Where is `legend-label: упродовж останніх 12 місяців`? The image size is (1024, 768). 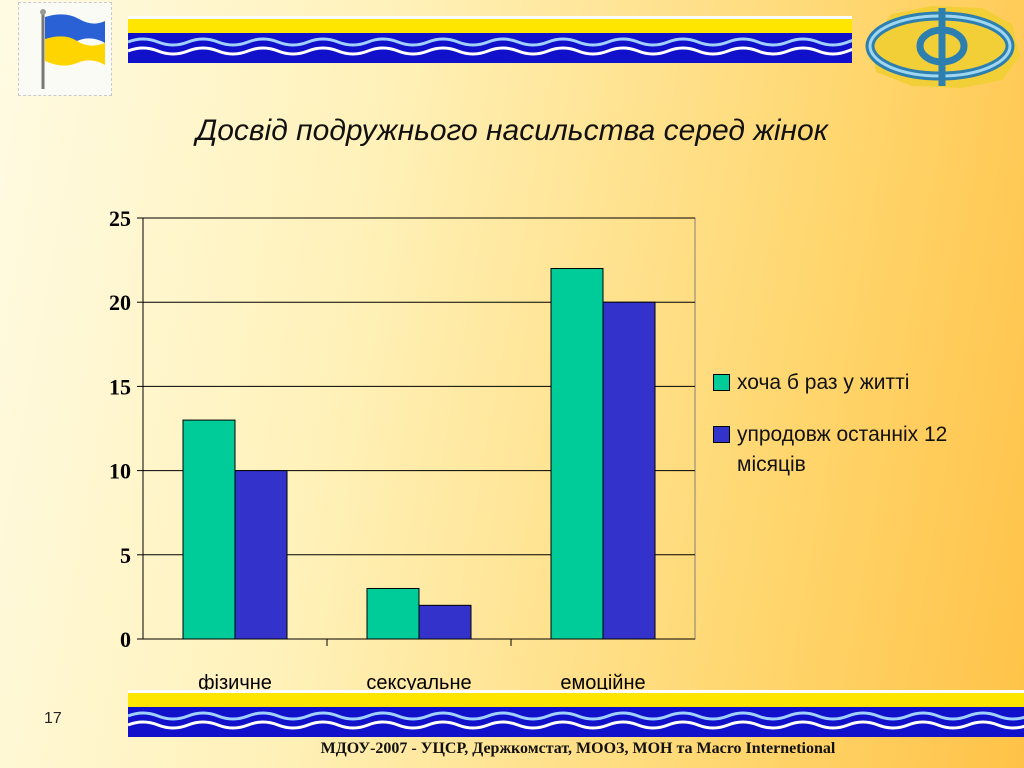
legend-label: упродовж останніх 12 місяців is located at coordinates (842, 449).